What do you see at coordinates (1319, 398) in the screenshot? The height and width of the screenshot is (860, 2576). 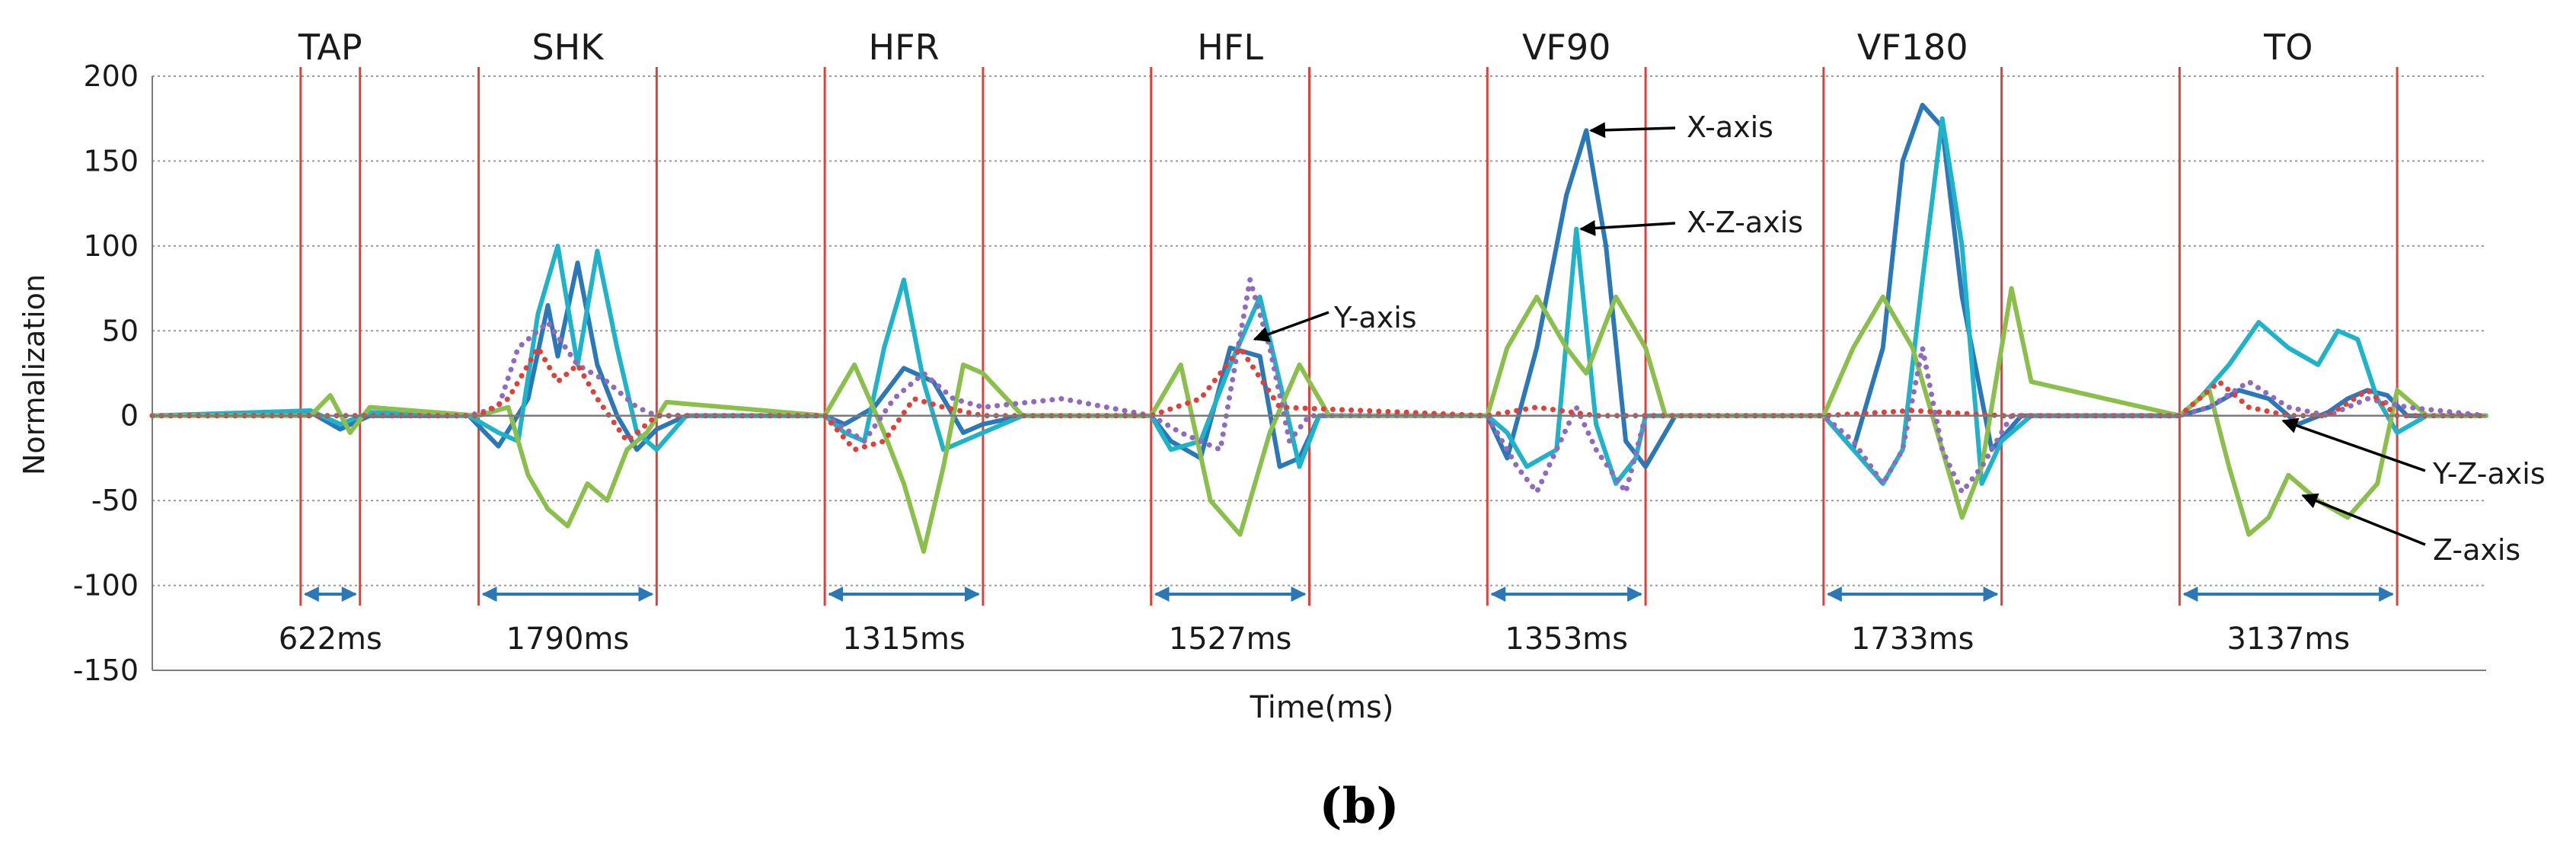 I see `series-line-y-z-axis` at bounding box center [1319, 398].